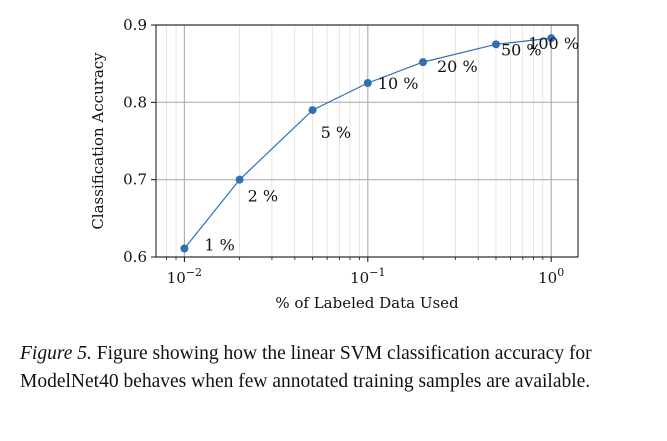 This screenshot has width=667, height=441. What do you see at coordinates (521, 49) in the screenshot?
I see `point-label: 50 %` at bounding box center [521, 49].